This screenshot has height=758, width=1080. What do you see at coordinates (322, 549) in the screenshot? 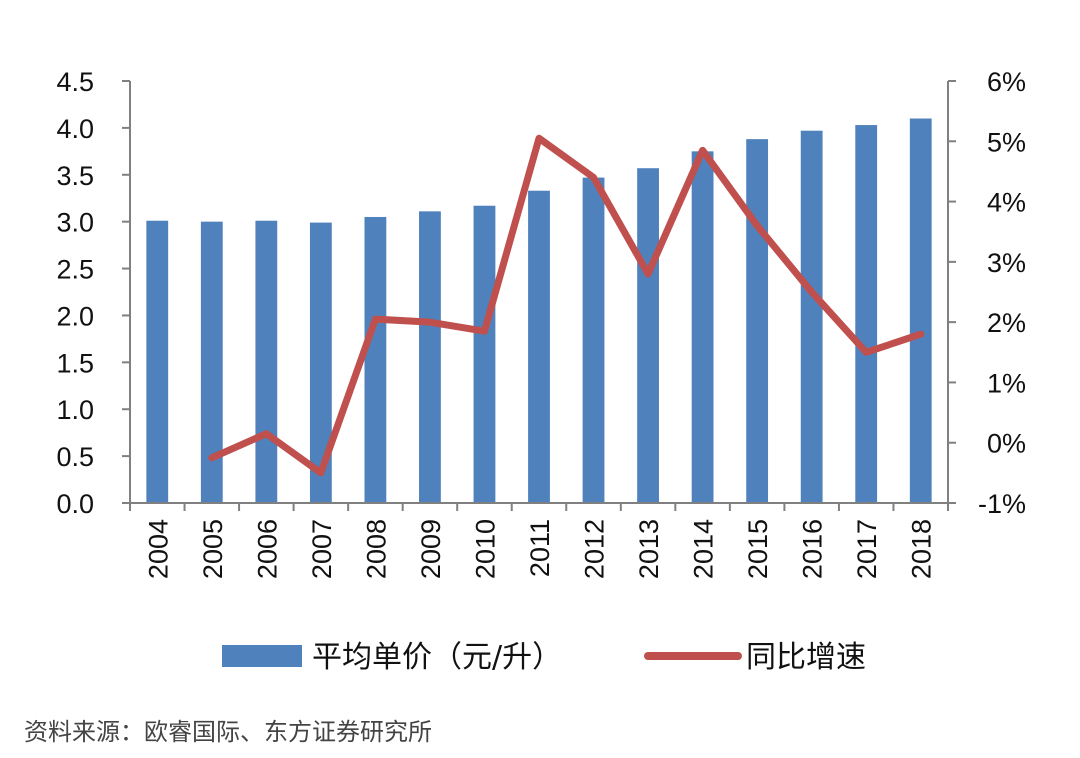
I see `x-tick-label: 2007` at bounding box center [322, 549].